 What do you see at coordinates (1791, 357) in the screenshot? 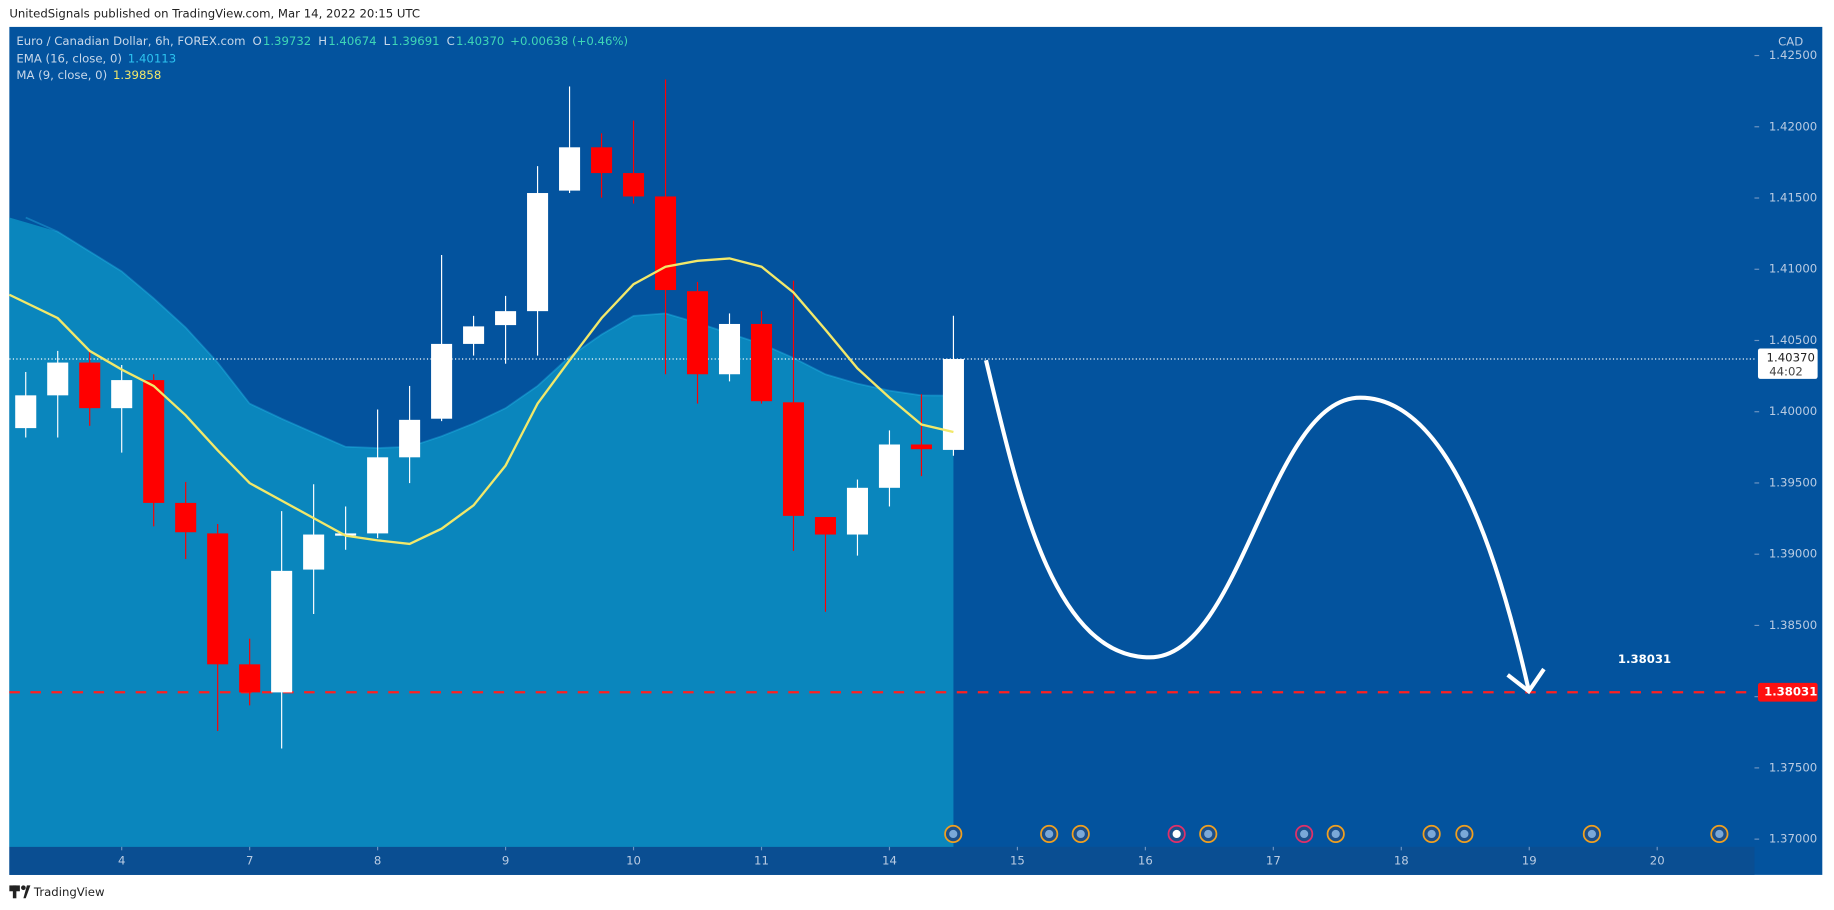
I see `last-price-label: 1.40370` at bounding box center [1791, 357].